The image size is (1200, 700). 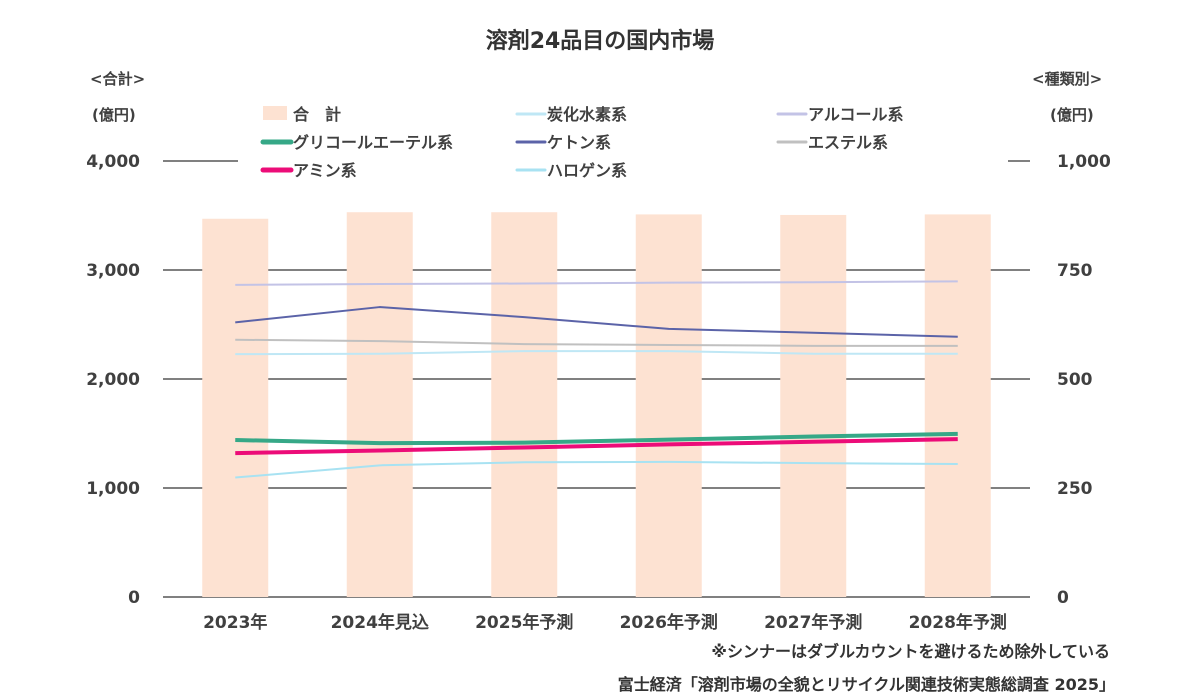 I want to click on legend-item: エステル系, so click(x=832, y=142).